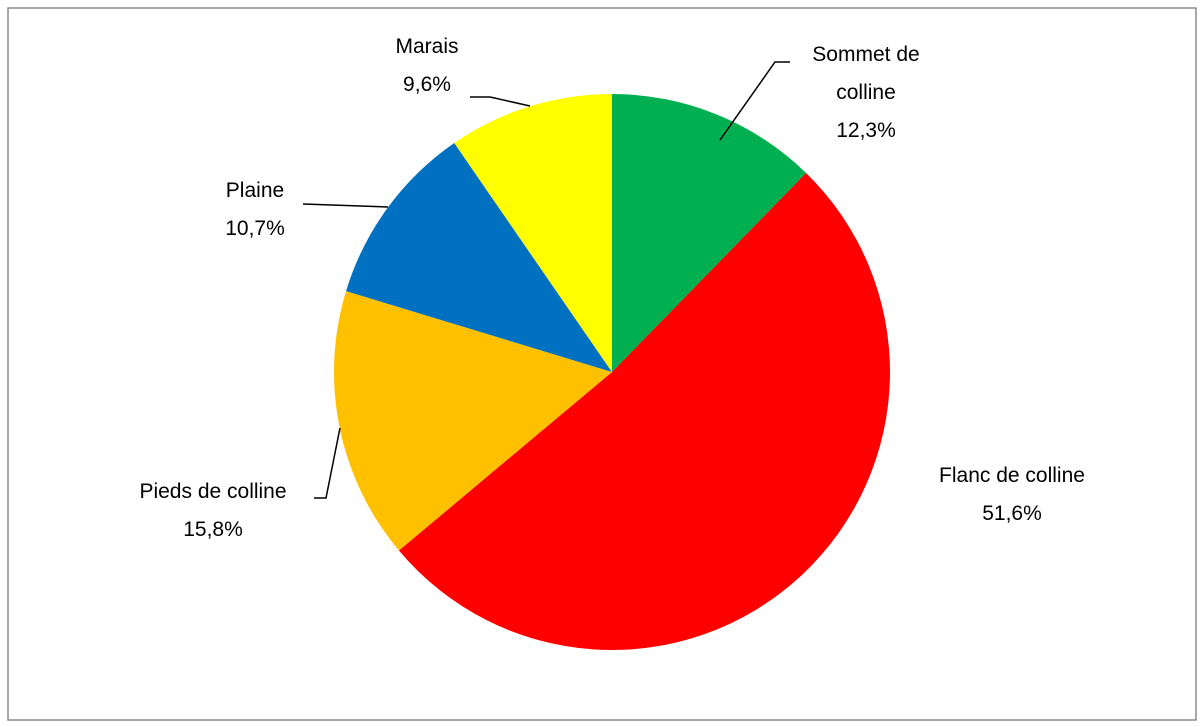  What do you see at coordinates (255, 228) in the screenshot?
I see `value-label: 10,7%` at bounding box center [255, 228].